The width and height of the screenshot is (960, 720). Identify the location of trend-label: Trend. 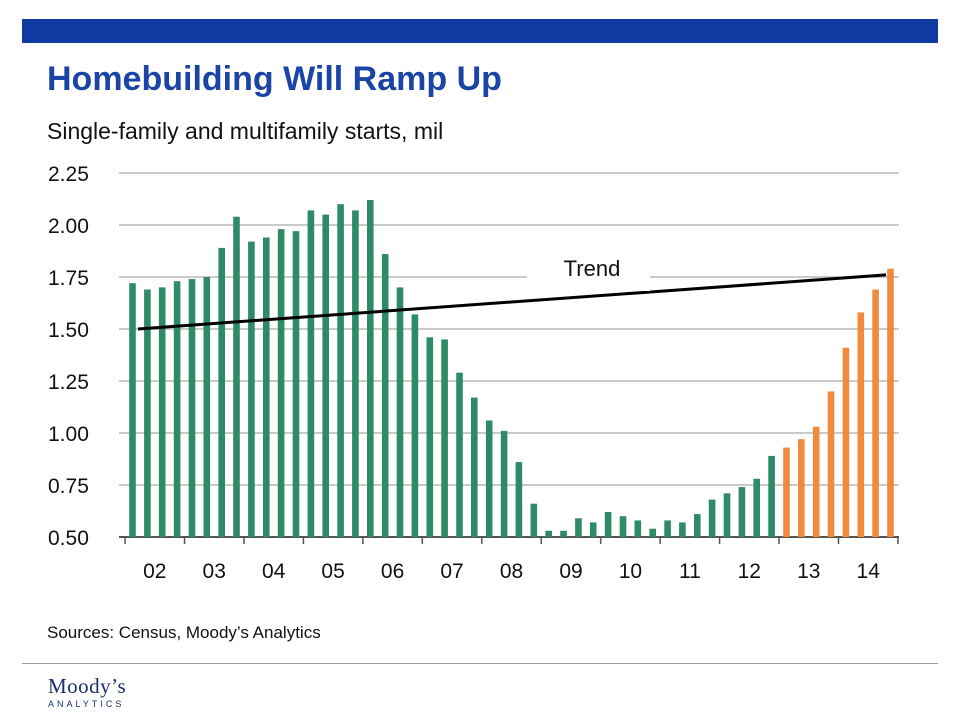
(592, 268).